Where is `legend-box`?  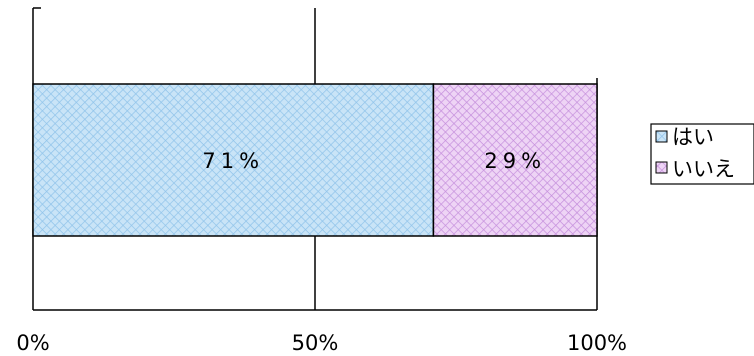
legend-box is located at coordinates (702, 154).